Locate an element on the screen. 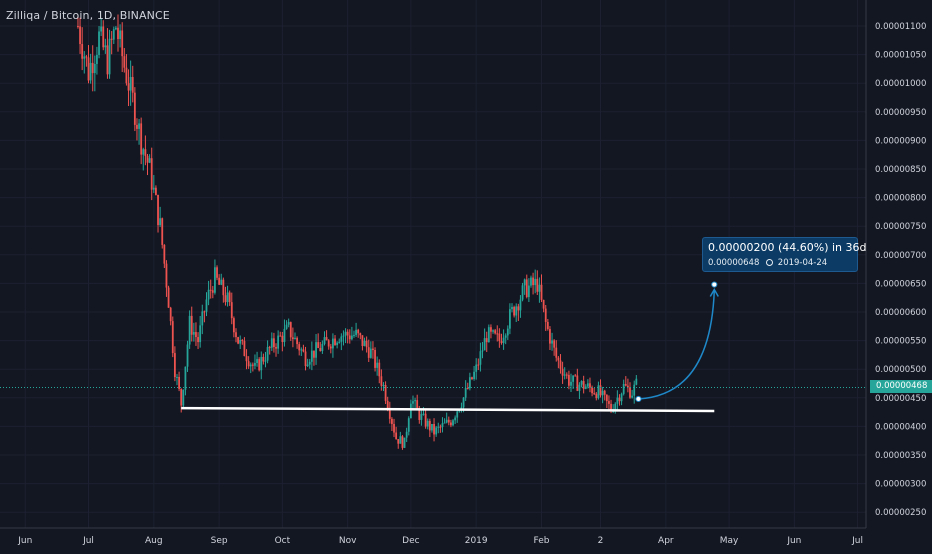 This screenshot has width=932, height=554. projection-target-price: 0.00000648 is located at coordinates (734, 263).